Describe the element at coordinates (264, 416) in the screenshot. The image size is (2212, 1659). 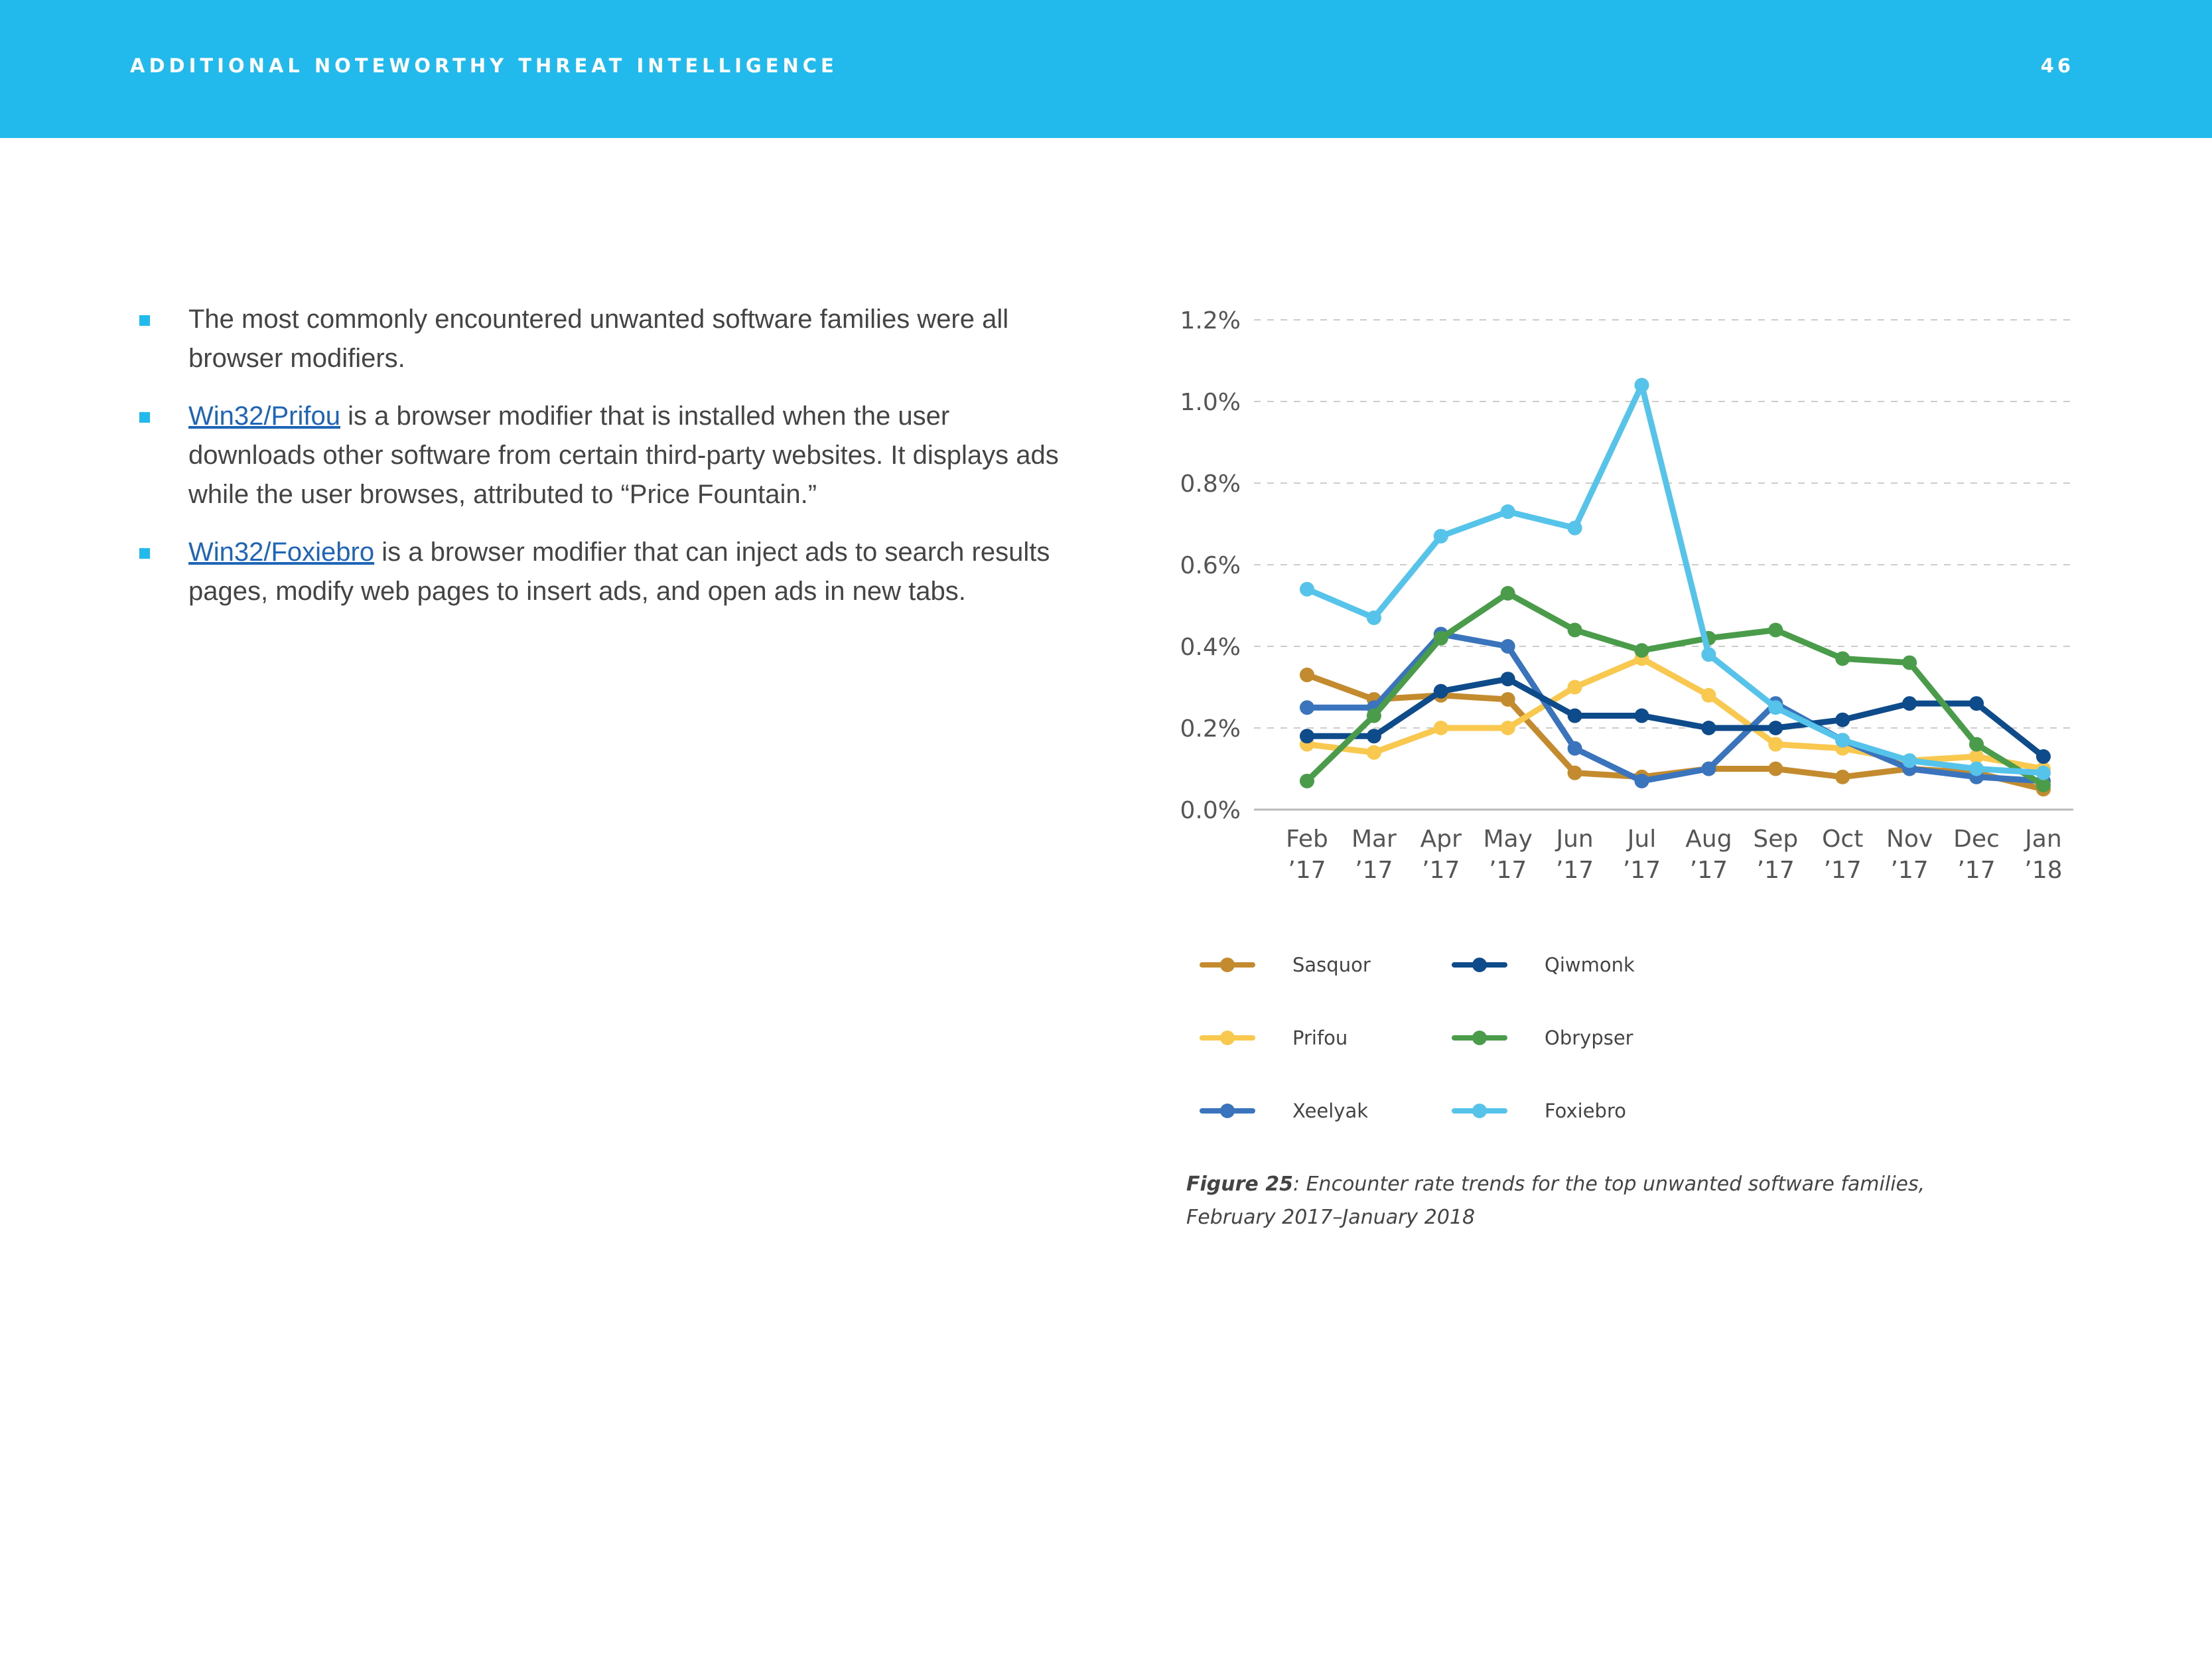
I see `prifou-link: Win32/Prifou` at that location.